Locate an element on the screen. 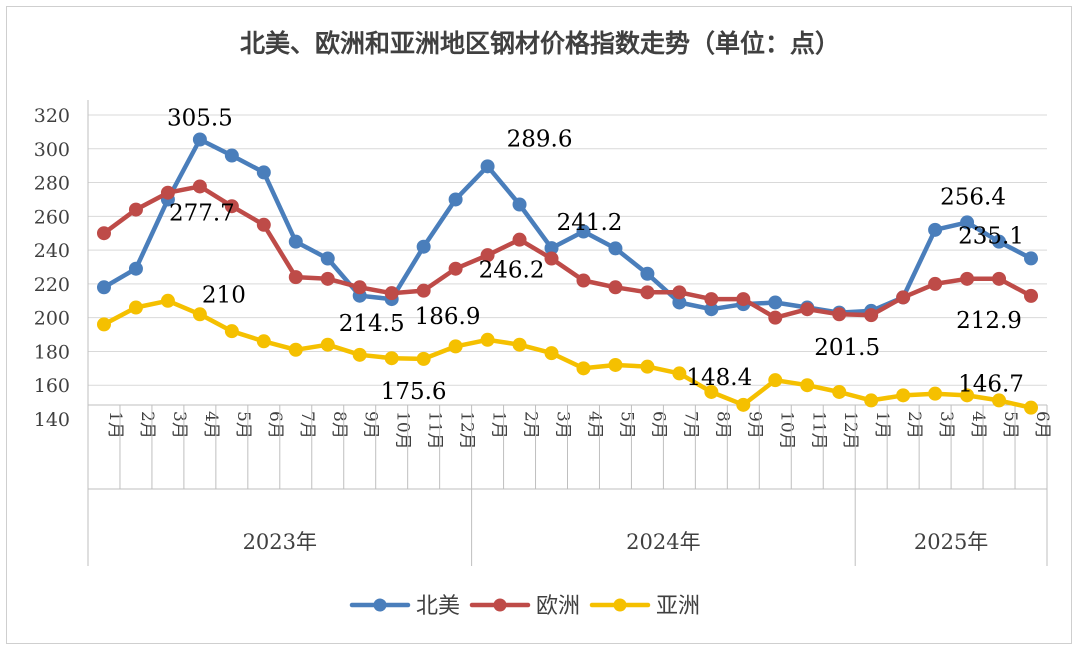 This screenshot has height=652, width=1080. y-tick-label: 140 is located at coordinates (52, 420).